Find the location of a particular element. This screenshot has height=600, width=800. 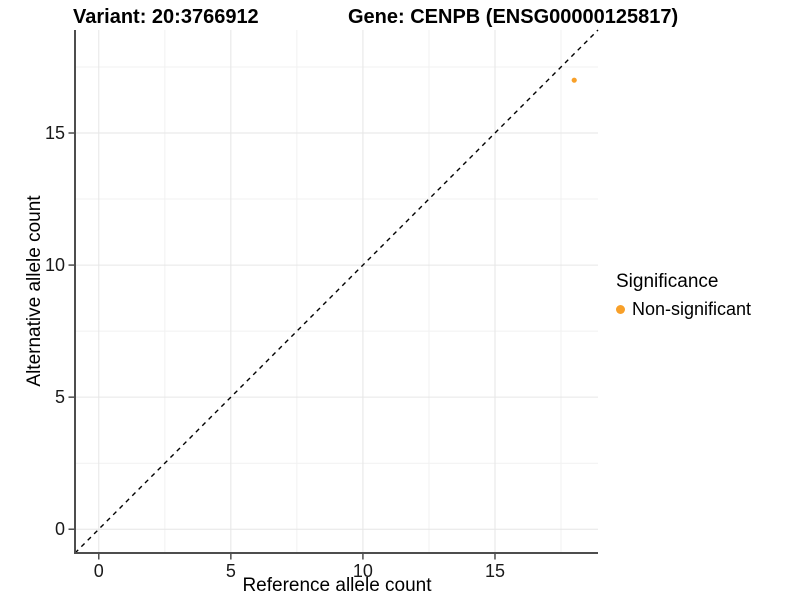

plot-title-variant: Variant: 20:3766912 is located at coordinates (166, 17).